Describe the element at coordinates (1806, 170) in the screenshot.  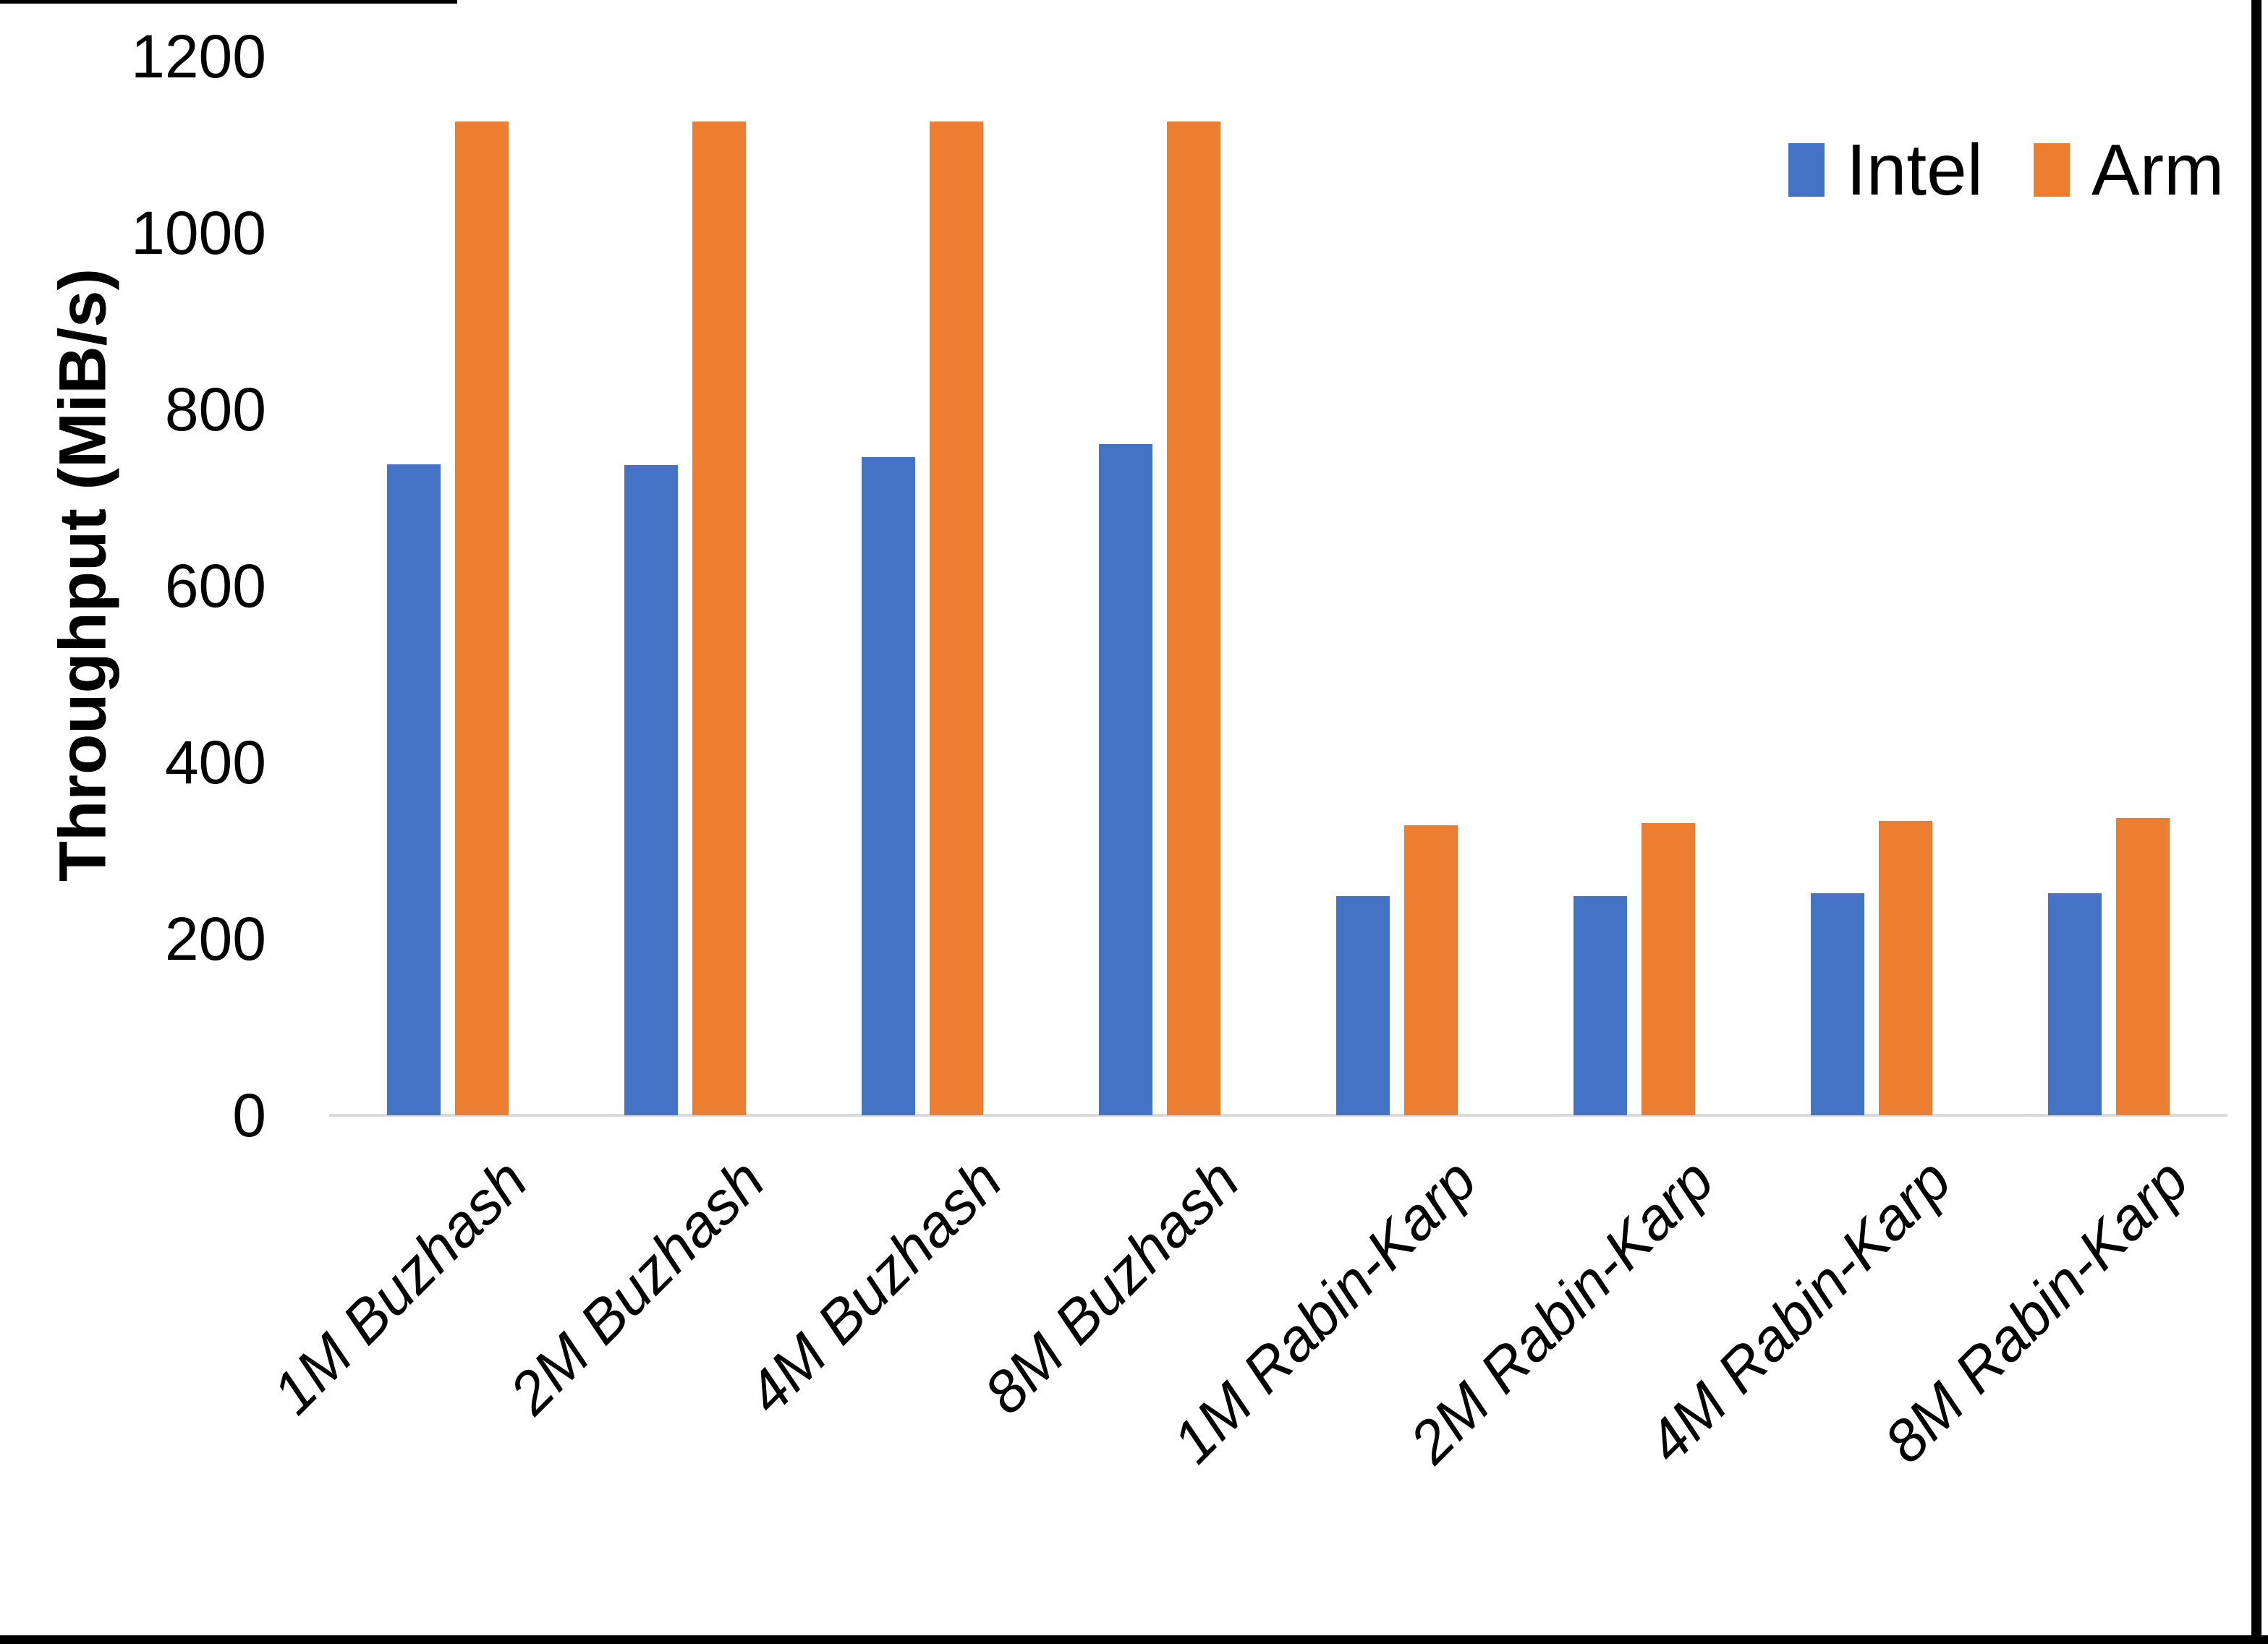
I see `legend-swatch-intel` at that location.